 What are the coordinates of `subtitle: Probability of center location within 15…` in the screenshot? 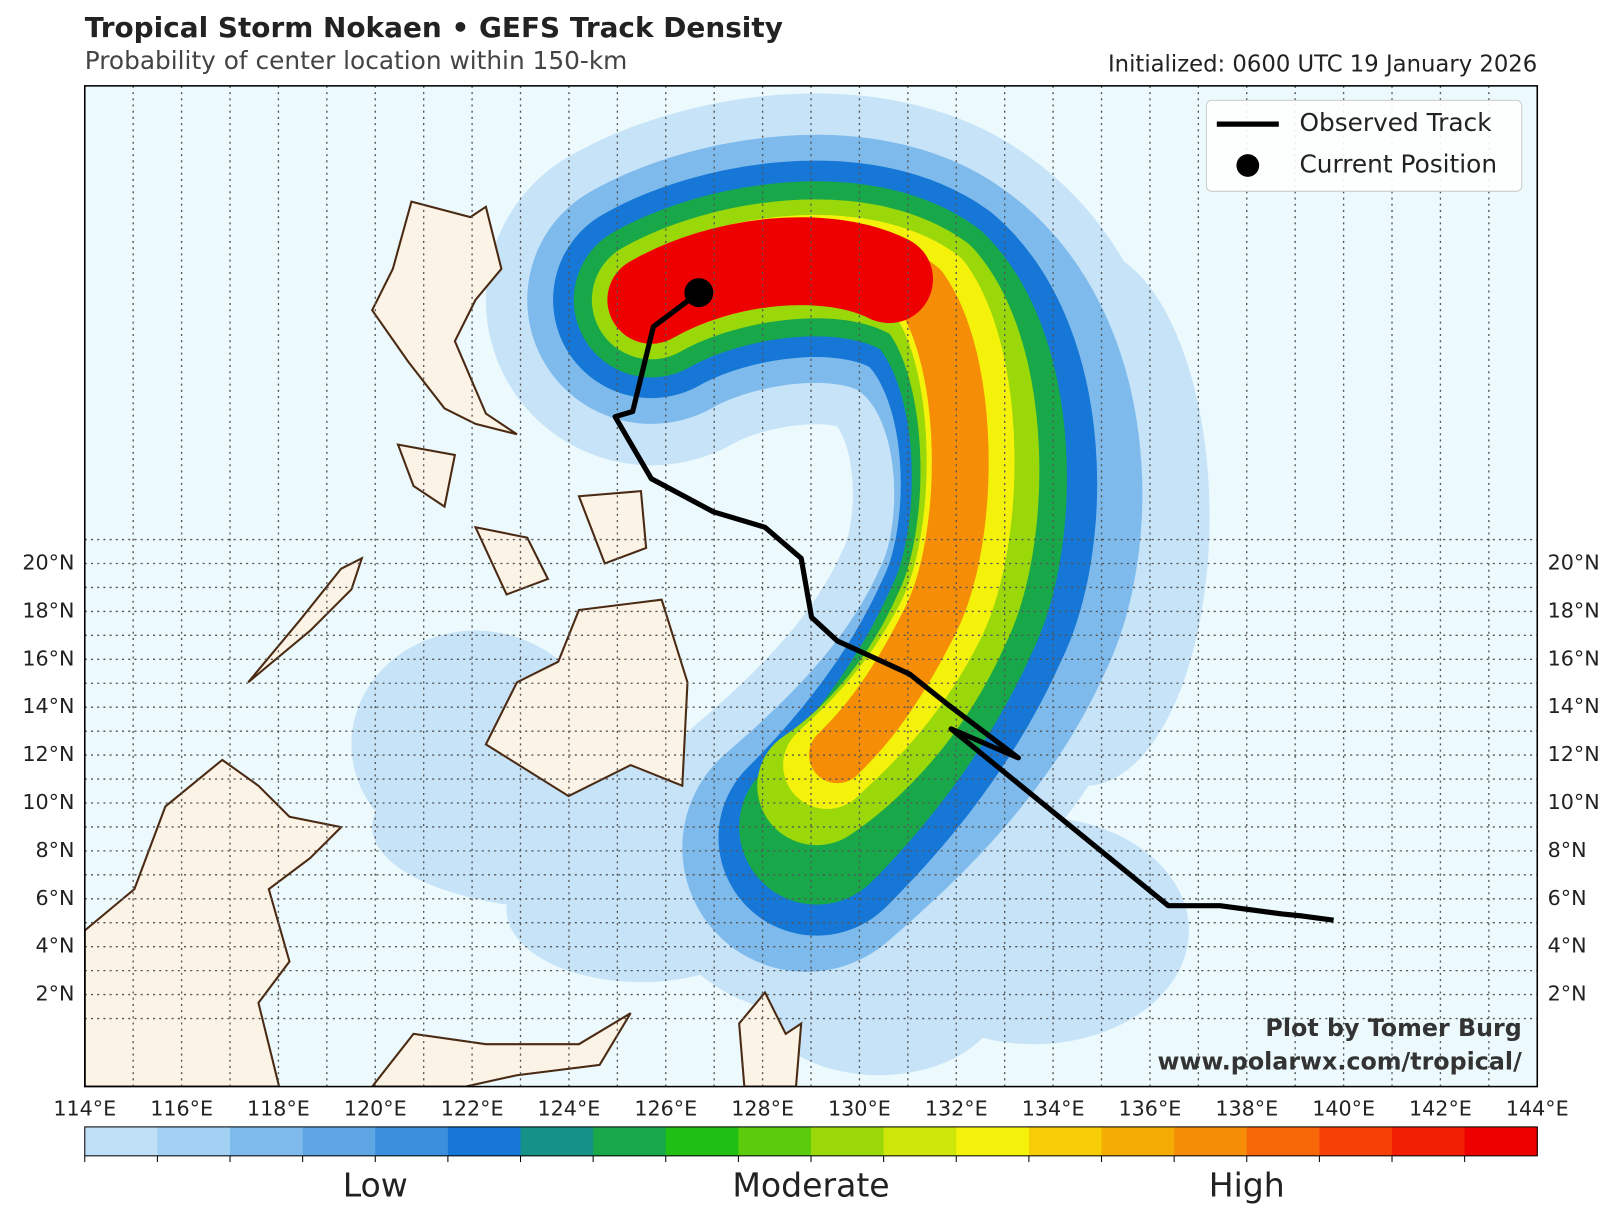 It's located at (356, 60).